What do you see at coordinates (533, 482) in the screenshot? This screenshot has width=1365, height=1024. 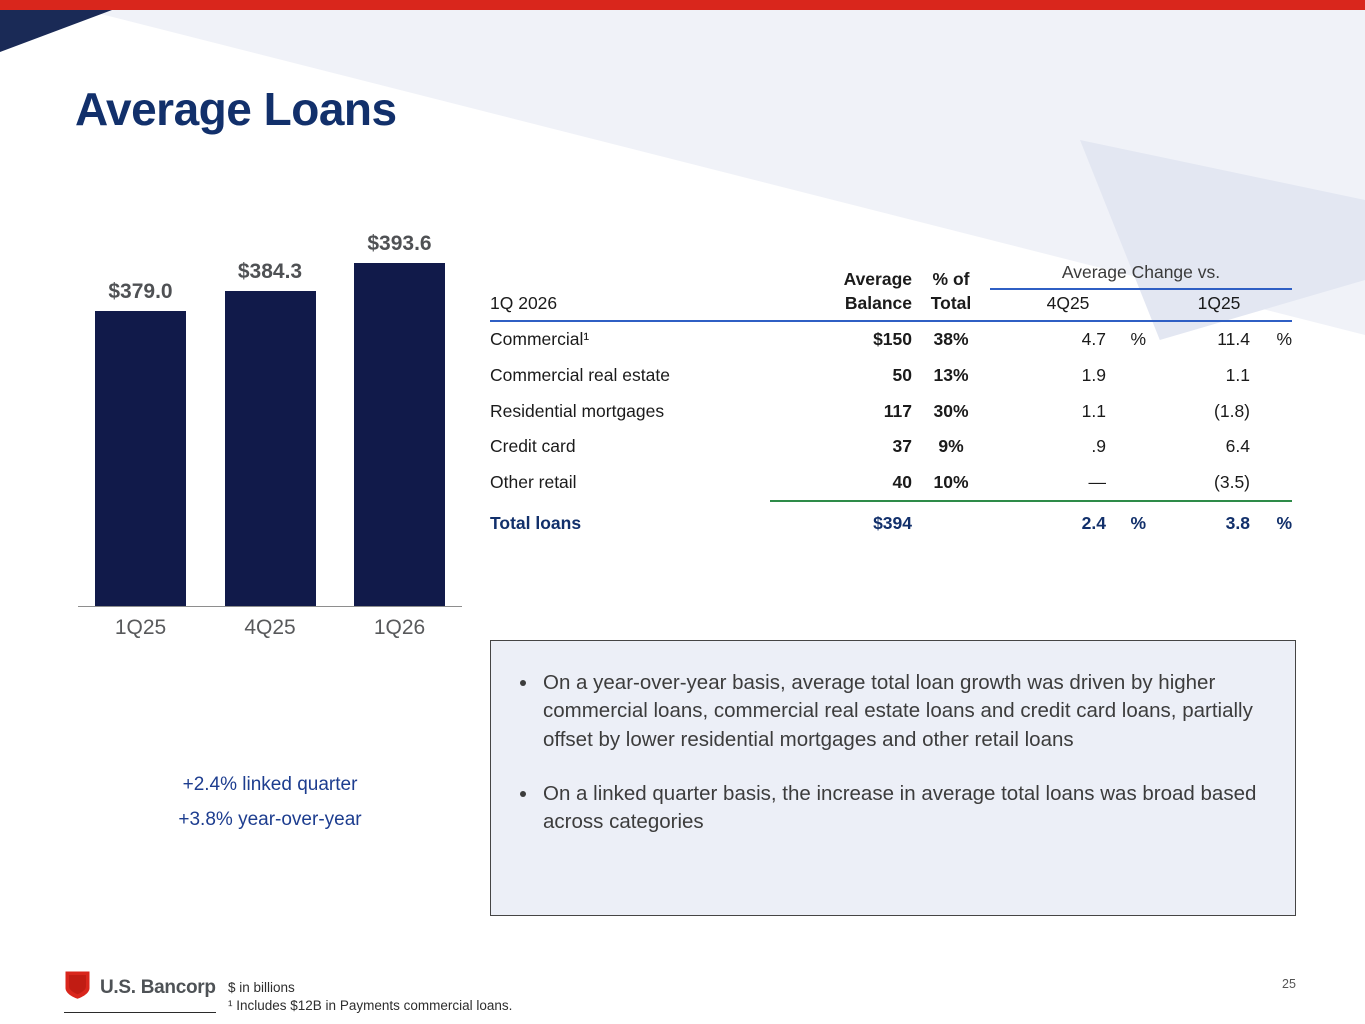 I see `row-label: Other retail` at bounding box center [533, 482].